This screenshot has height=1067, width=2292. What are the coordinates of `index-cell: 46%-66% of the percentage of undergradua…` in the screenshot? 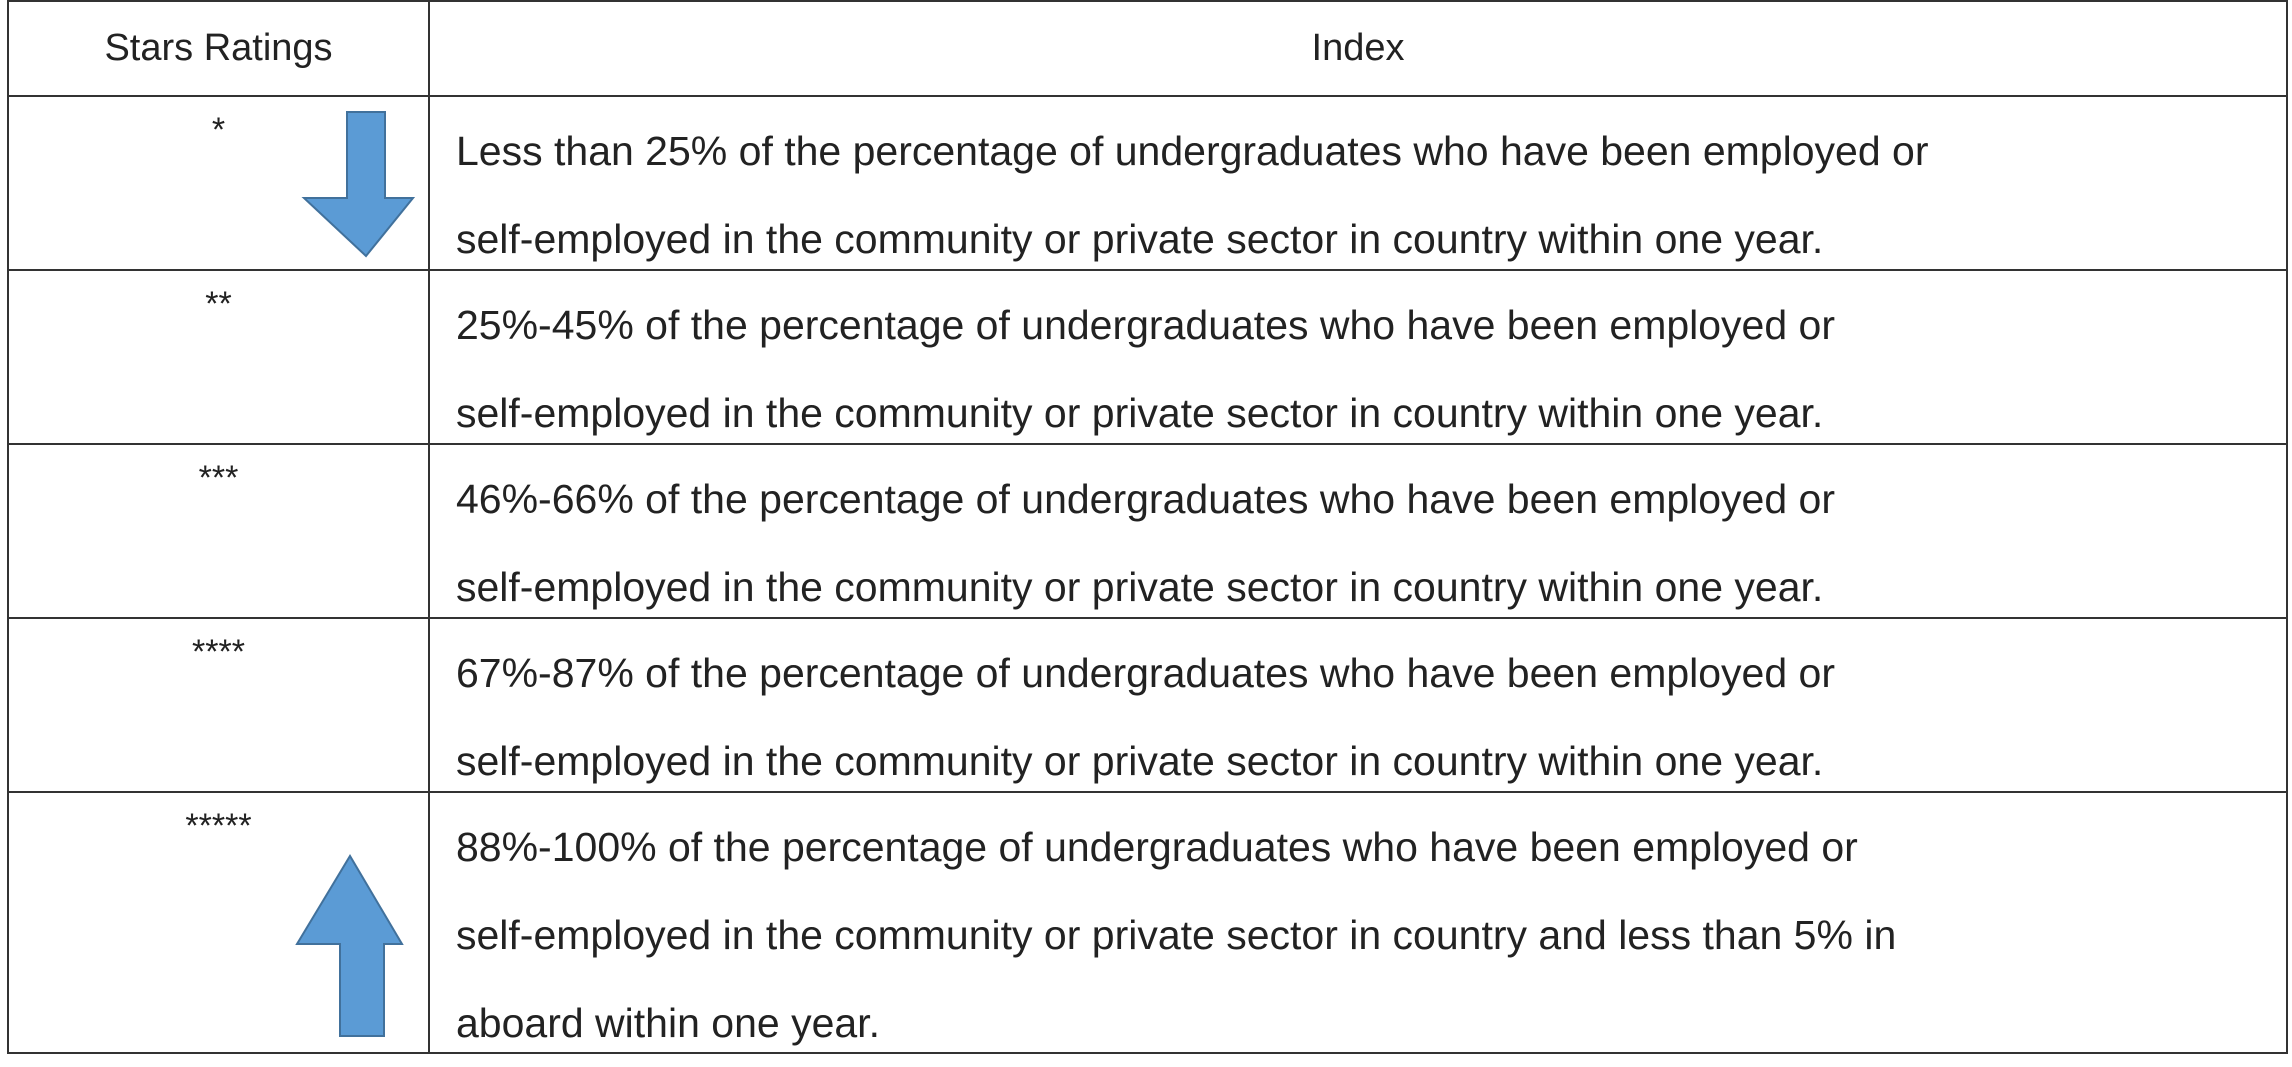 It's located at (1358, 531).